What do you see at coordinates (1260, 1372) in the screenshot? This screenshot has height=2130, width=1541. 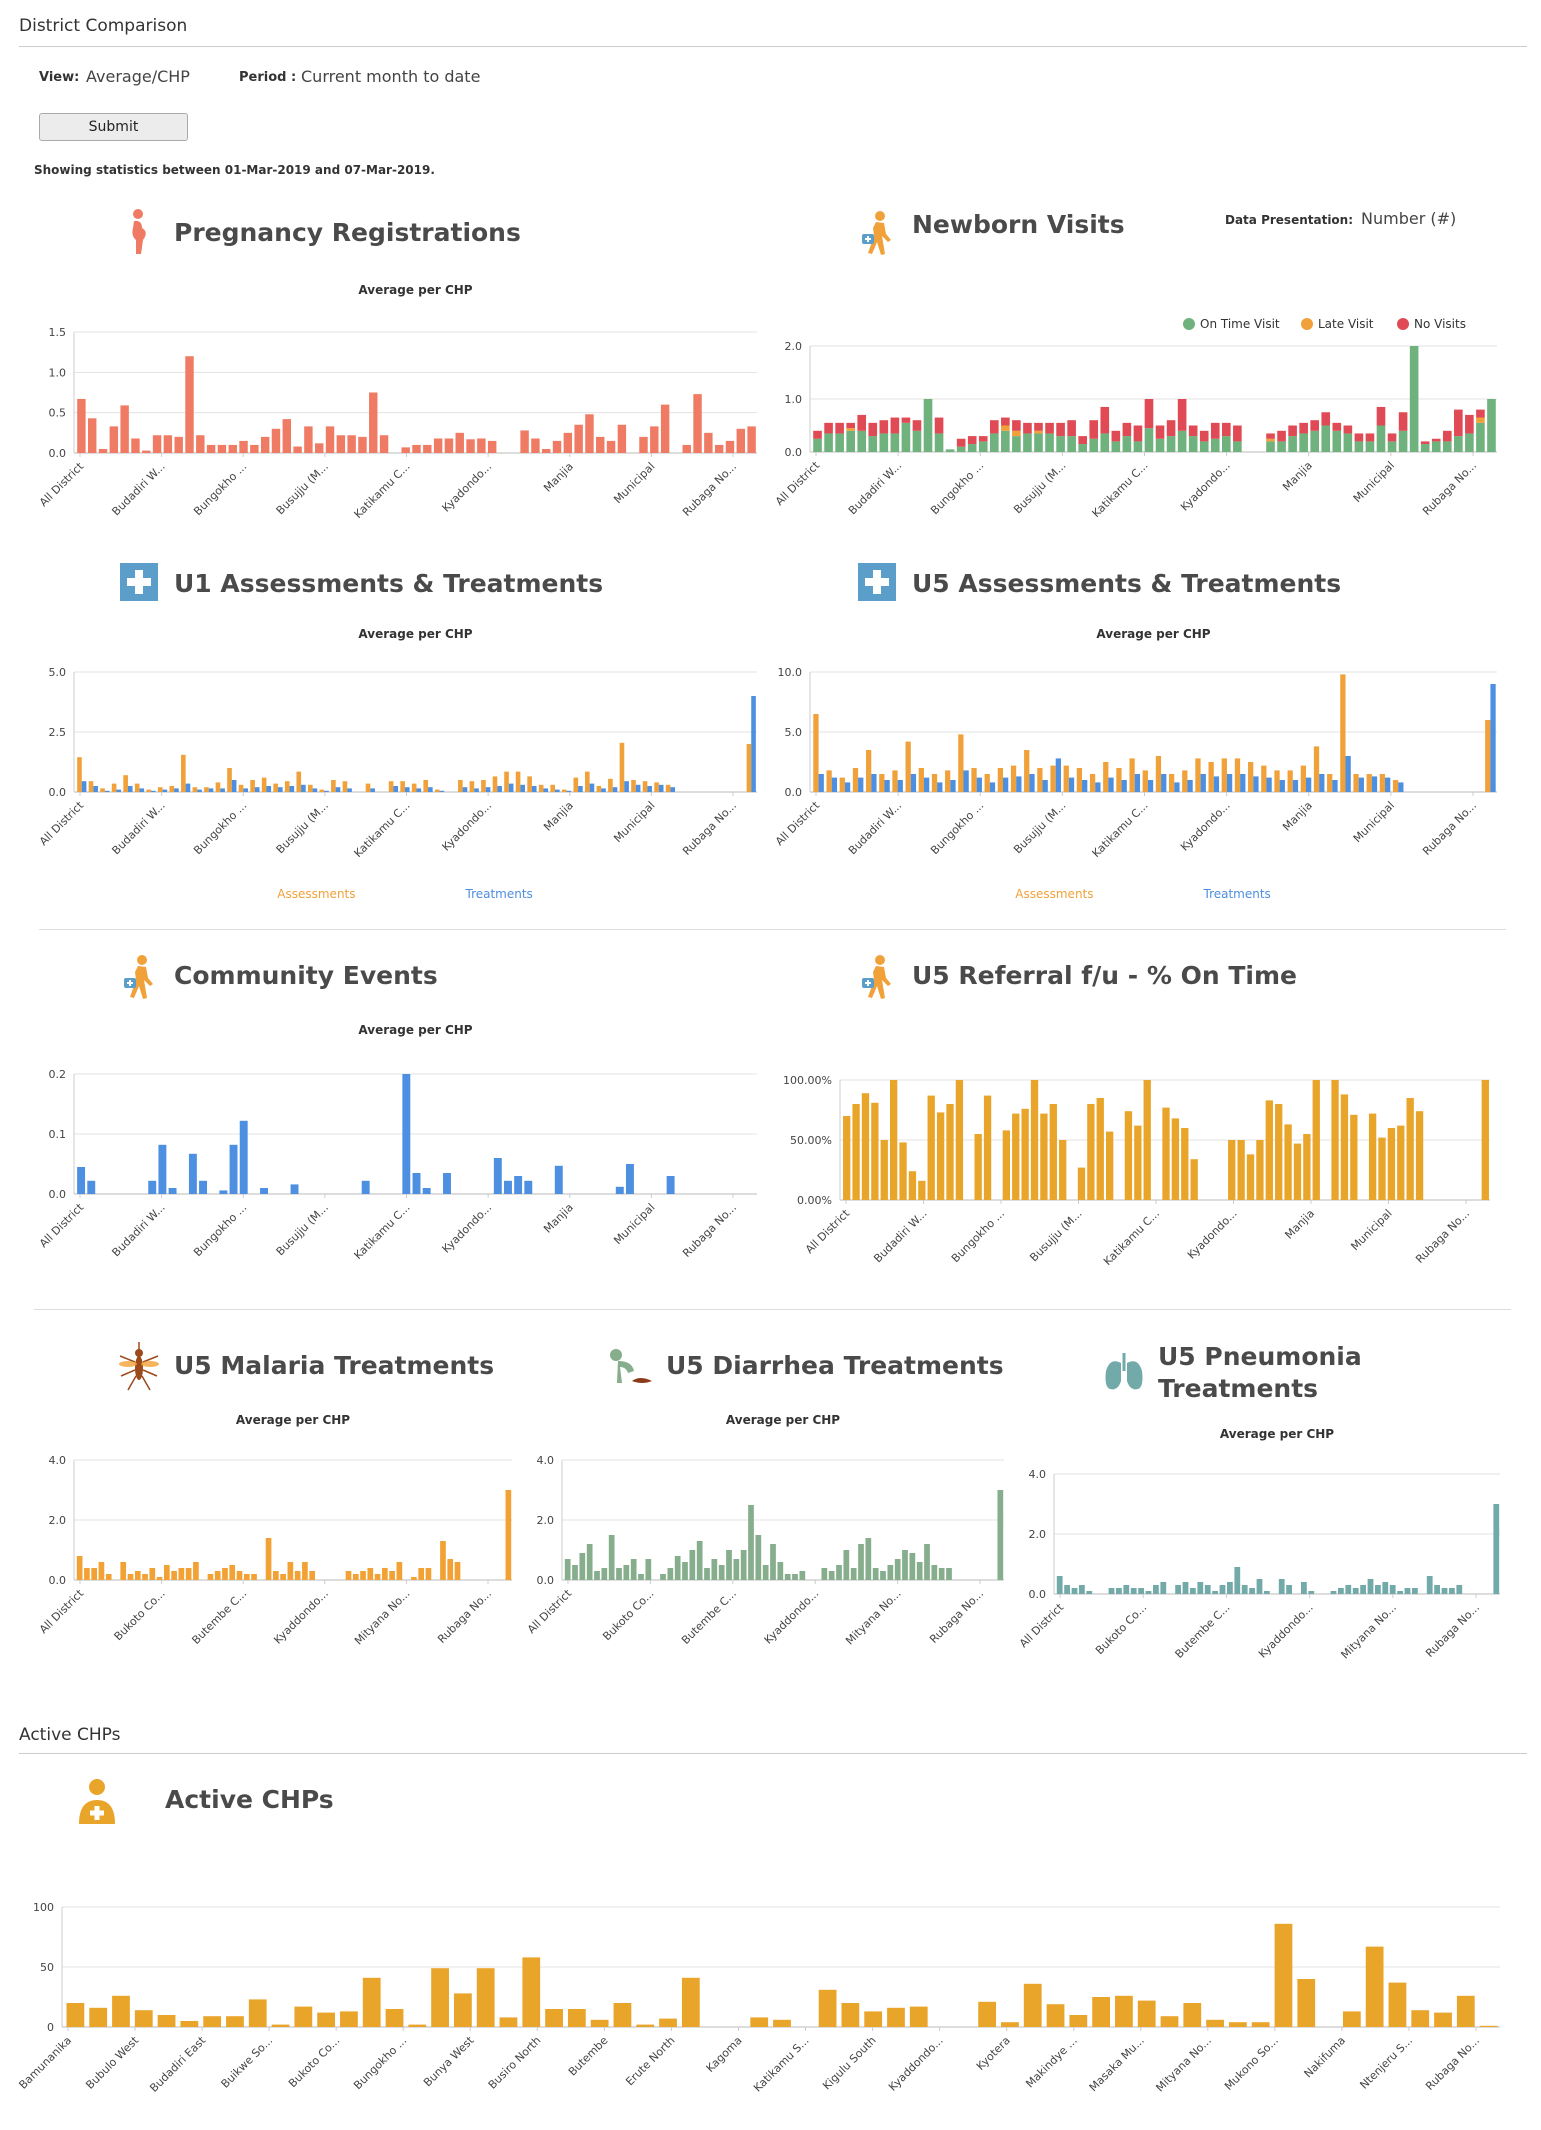 I see `chart-title-pneumonia: U5 Pneumonia Treatments` at bounding box center [1260, 1372].